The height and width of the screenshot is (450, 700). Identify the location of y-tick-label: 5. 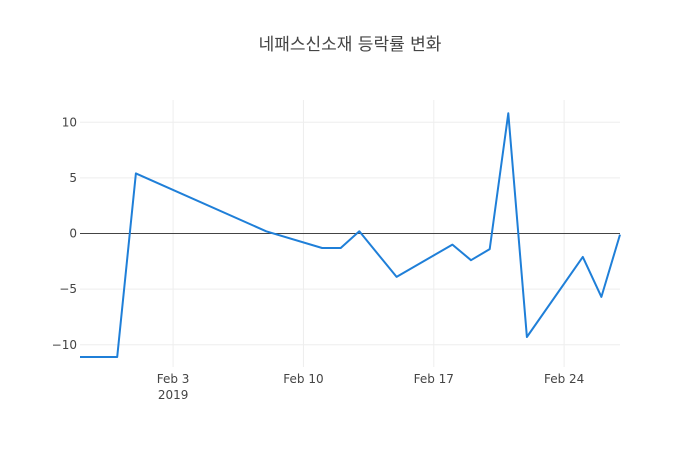
(73, 178).